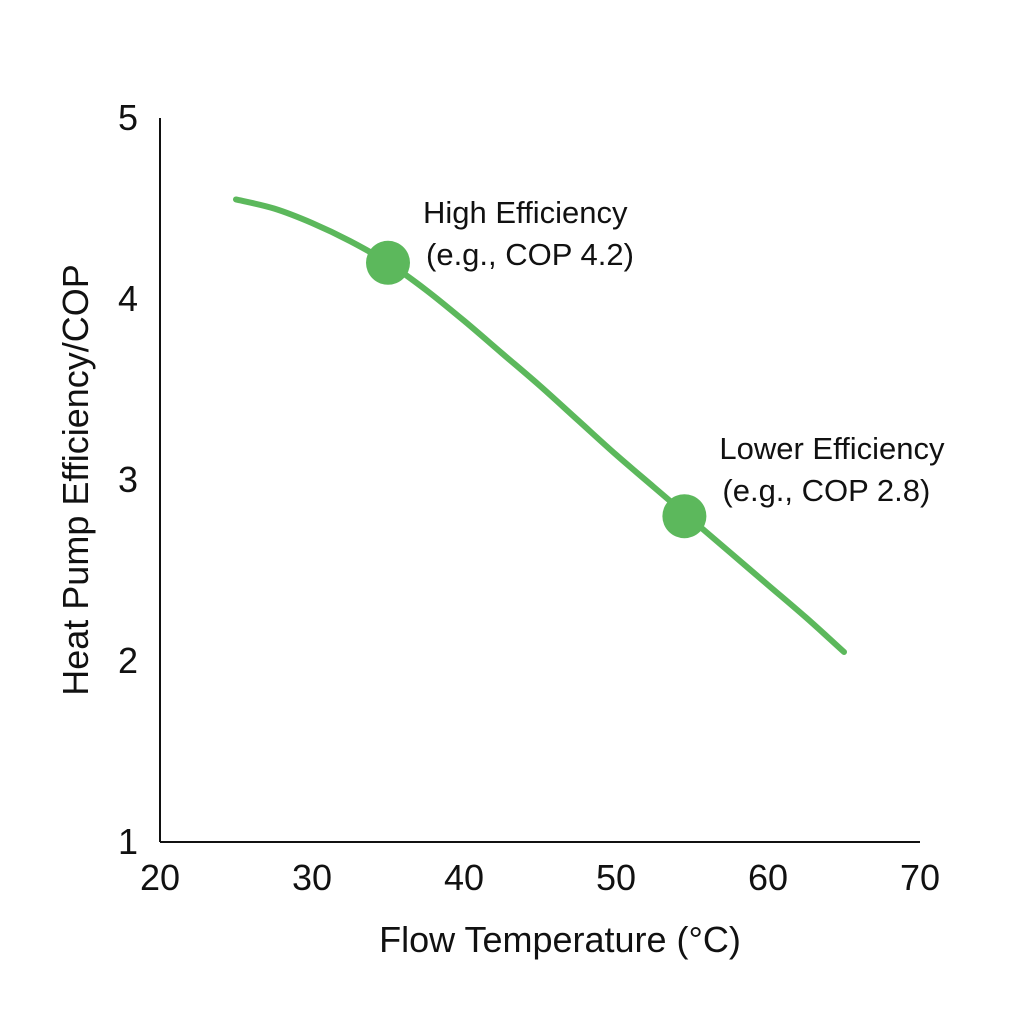 This screenshot has width=1024, height=1024. I want to click on x-tick-label: 70, so click(920, 877).